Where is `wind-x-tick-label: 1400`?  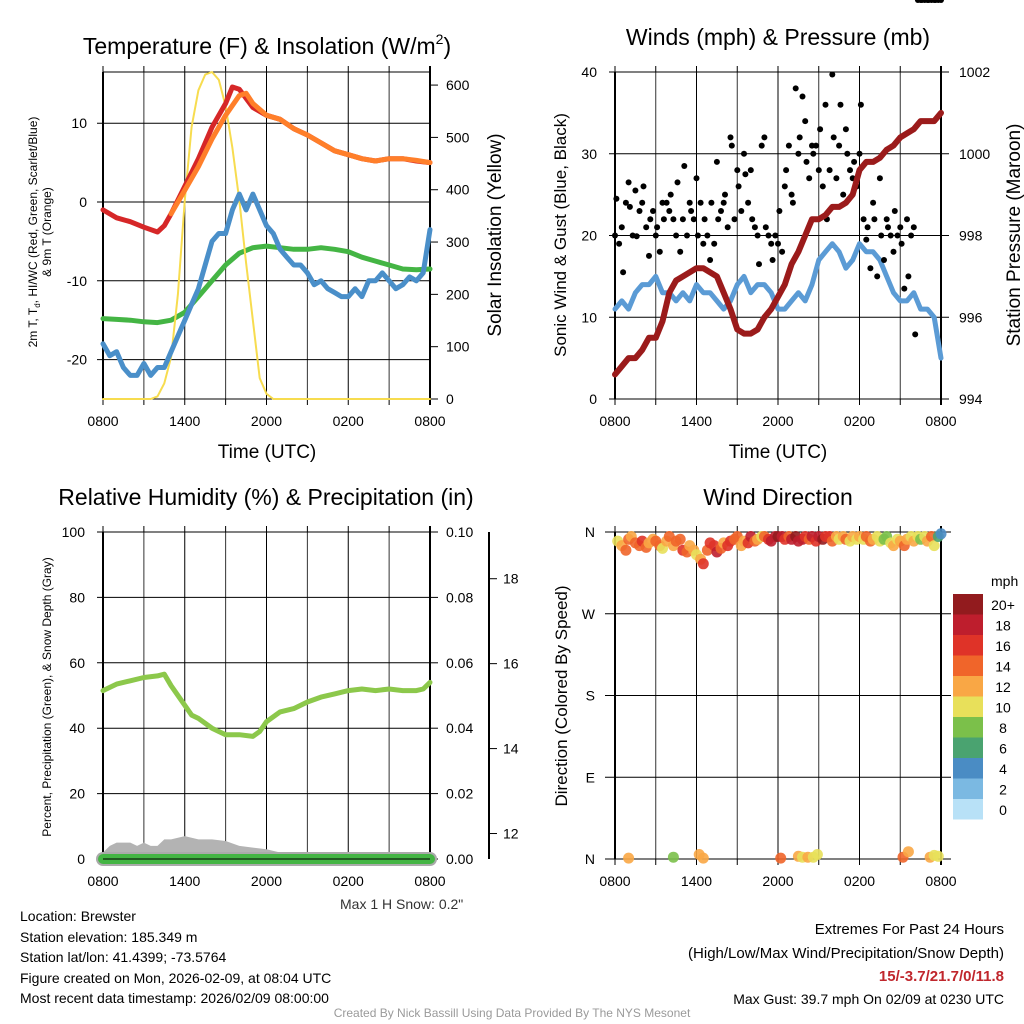
wind-x-tick-label: 1400 is located at coordinates (696, 421).